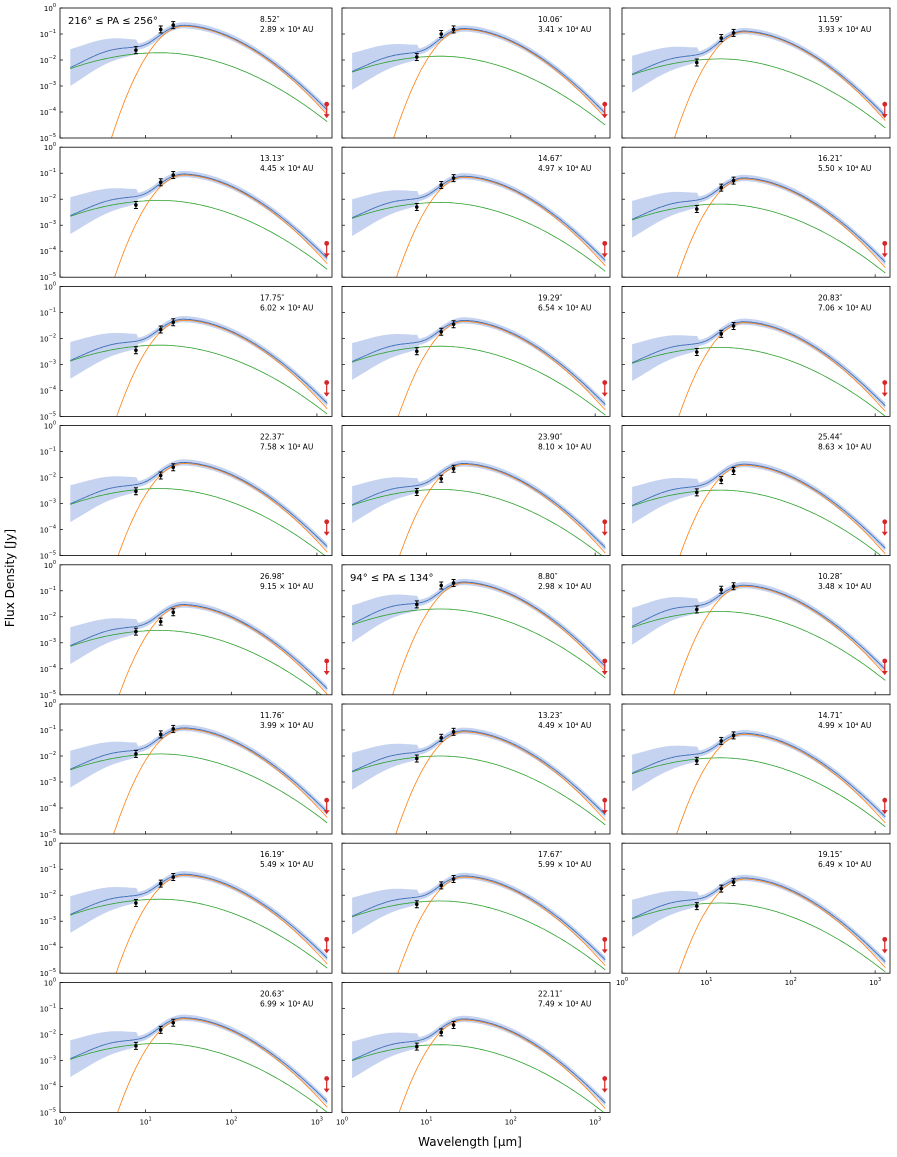 The height and width of the screenshot is (1157, 897). I want to click on offset-label: 11.76″, so click(272, 715).